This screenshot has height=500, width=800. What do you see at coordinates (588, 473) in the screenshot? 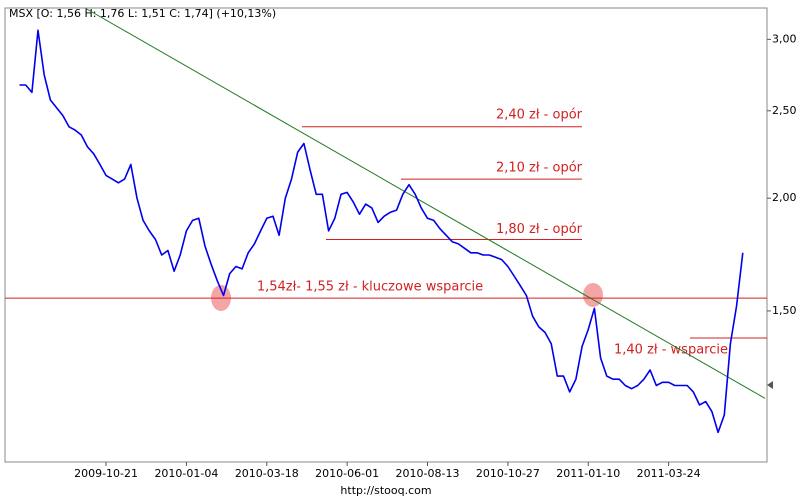
I see `x-tick-label: 2011-01-10` at bounding box center [588, 473].